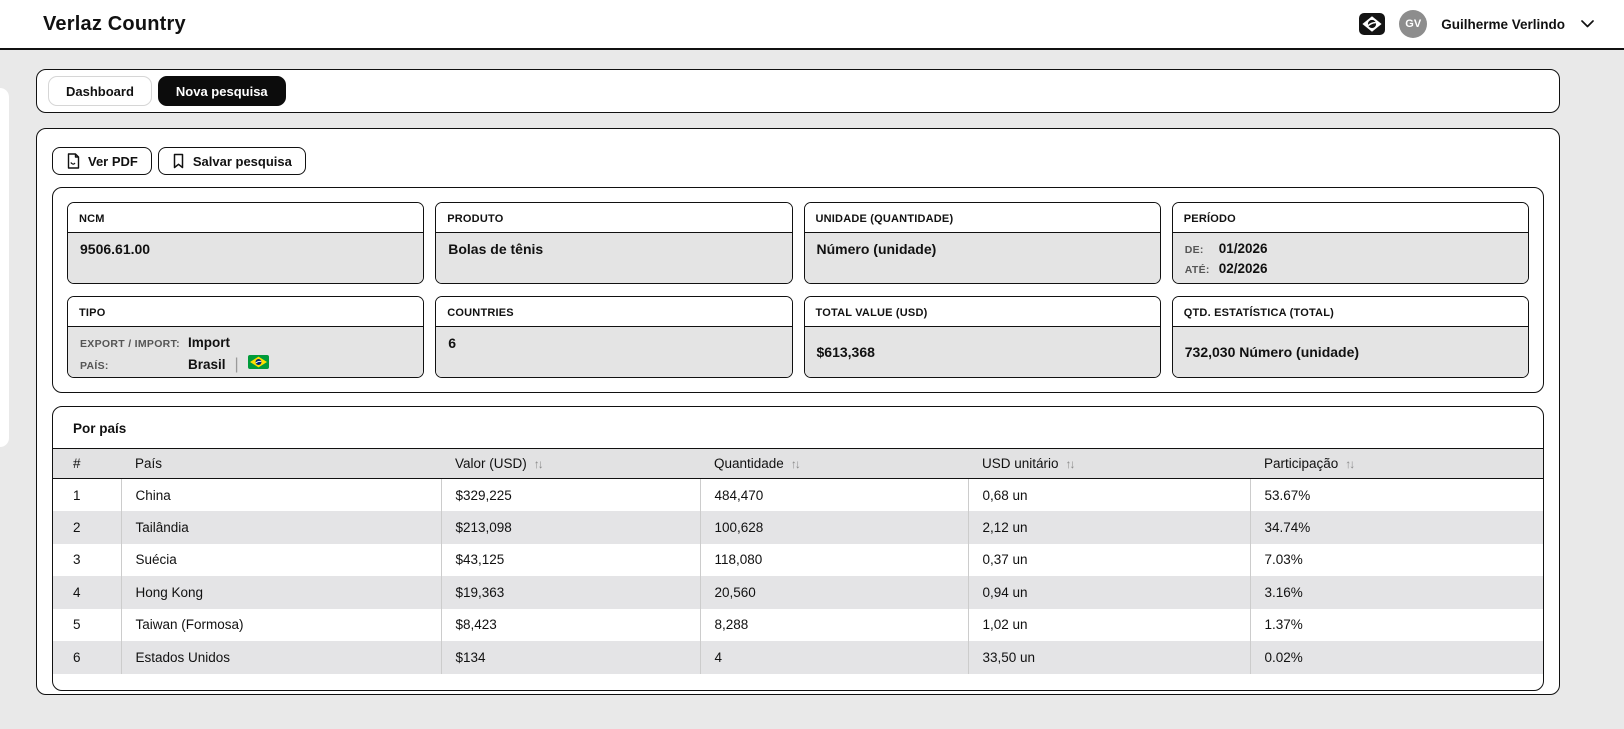  I want to click on app-title: Verlaz Country, so click(114, 23).